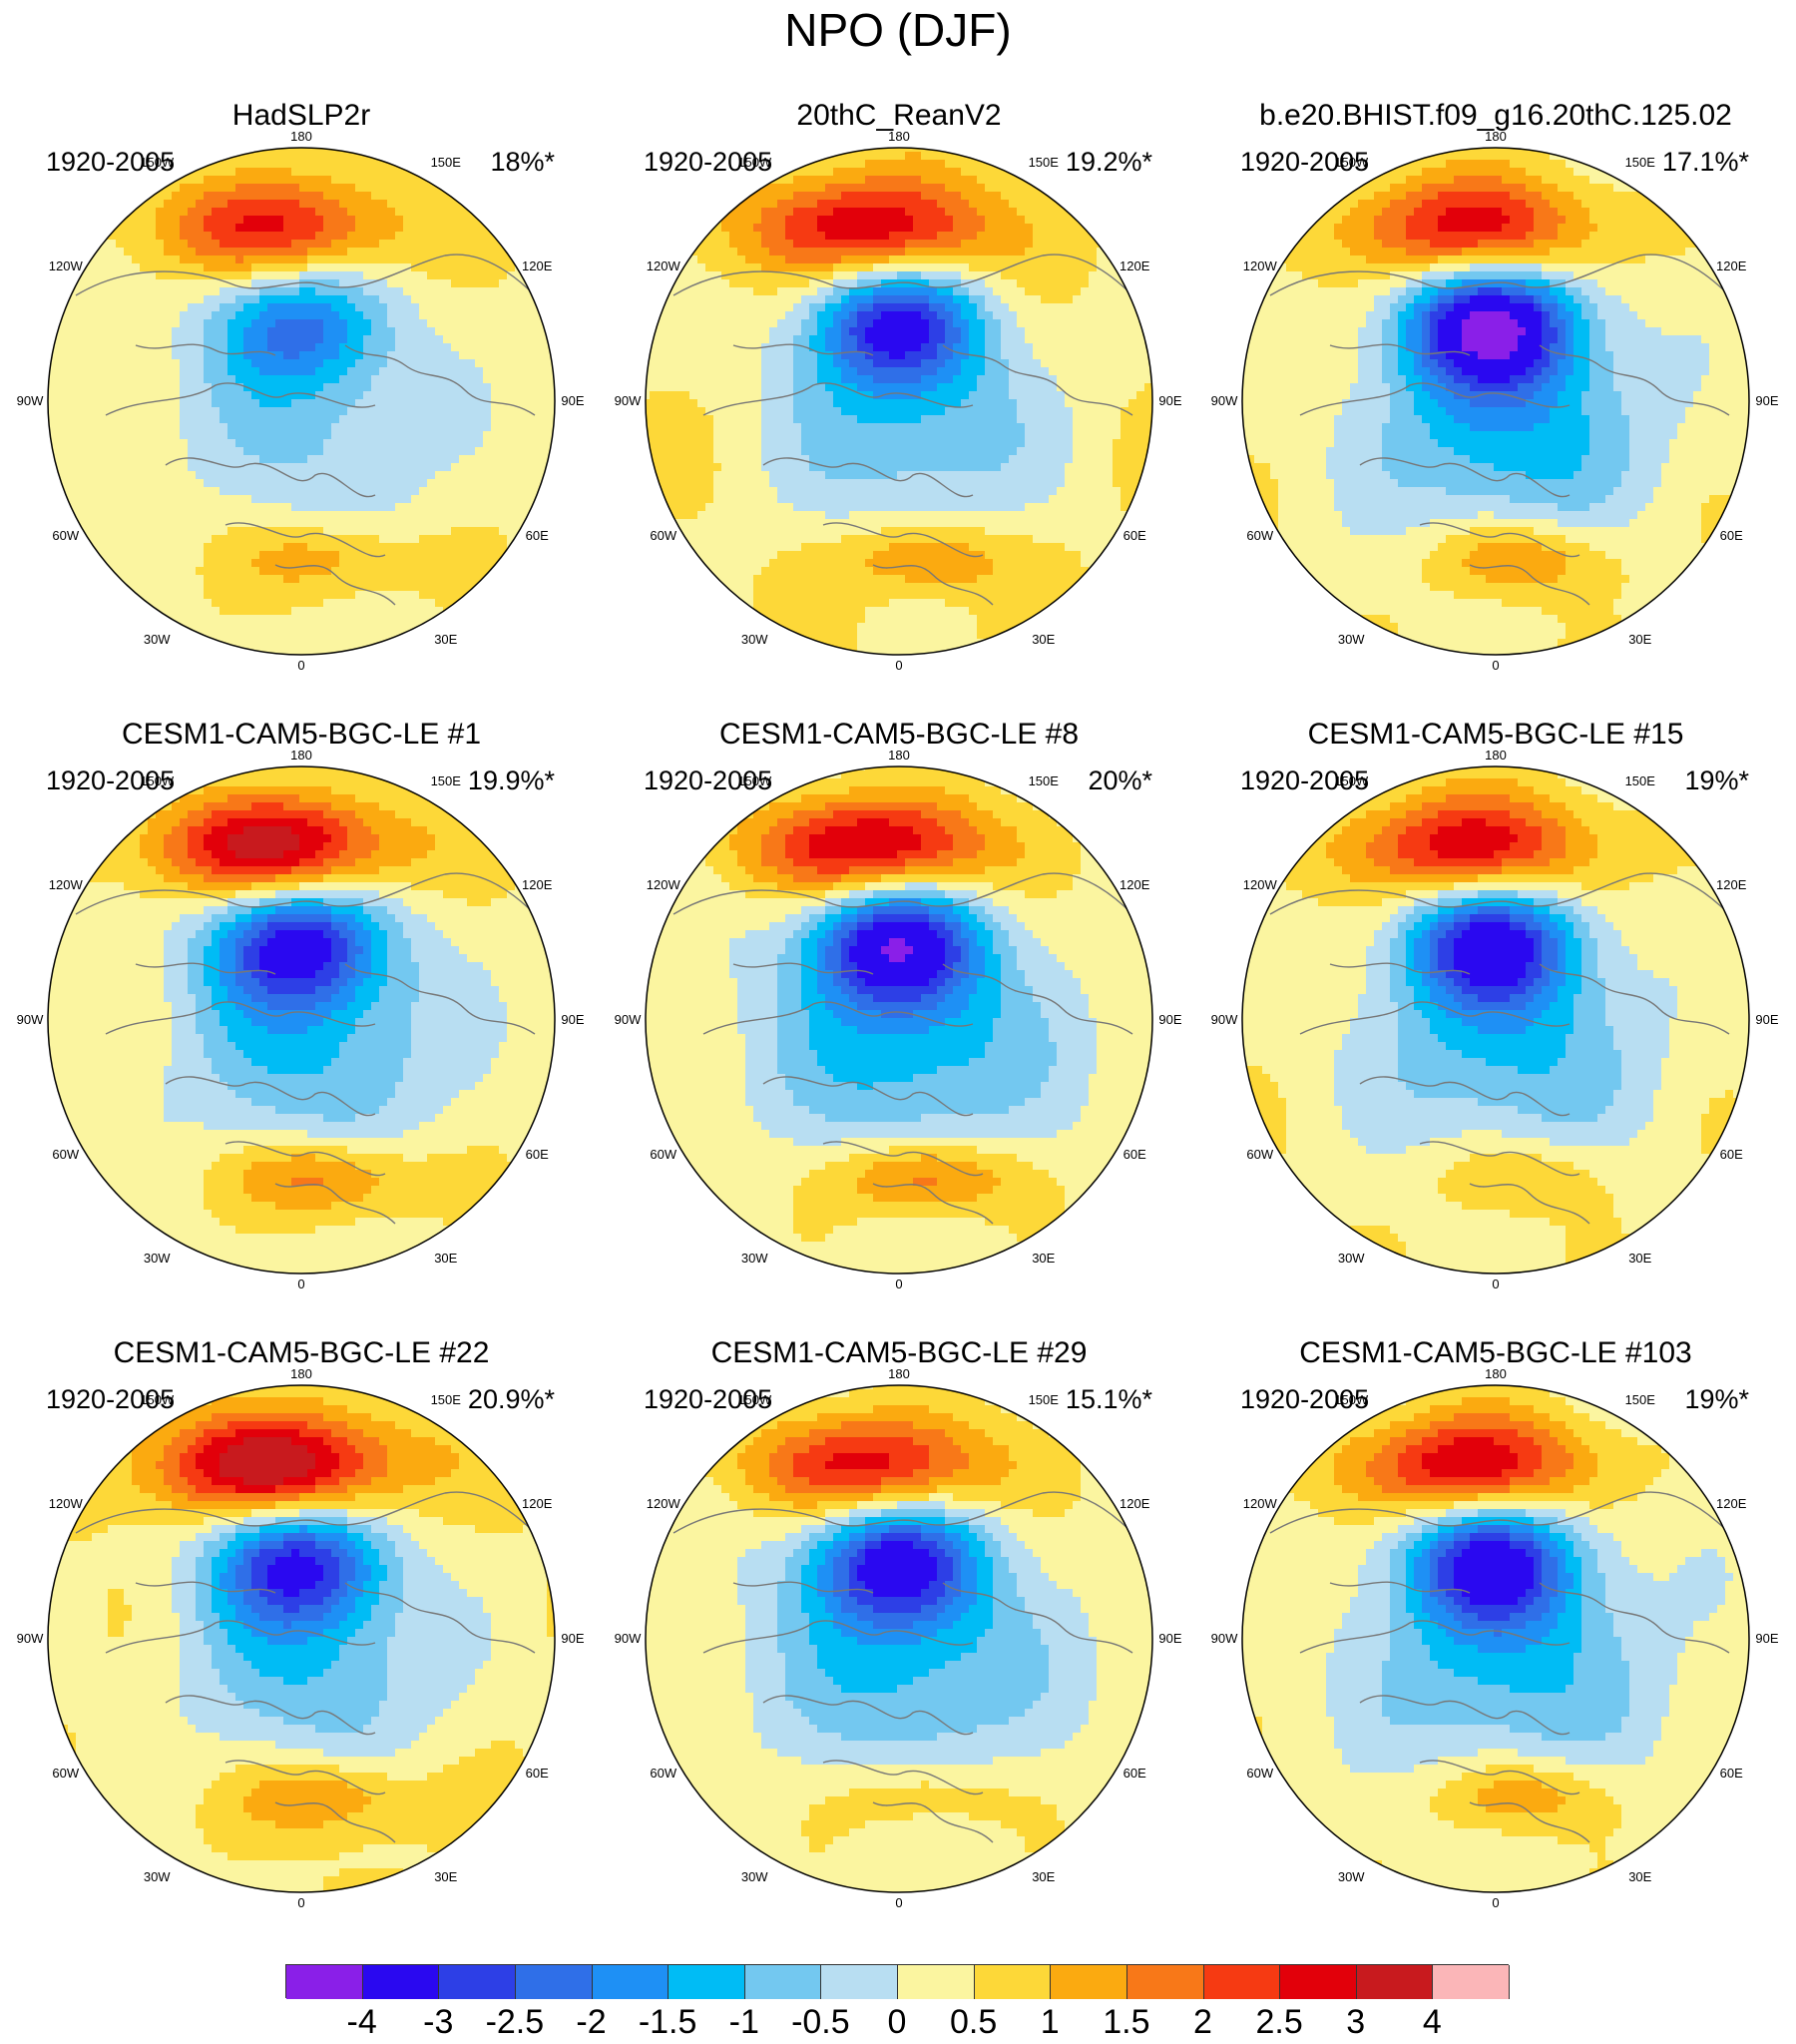  What do you see at coordinates (495, 780) in the screenshot?
I see `panel-variance-explained: 19.9%*` at bounding box center [495, 780].